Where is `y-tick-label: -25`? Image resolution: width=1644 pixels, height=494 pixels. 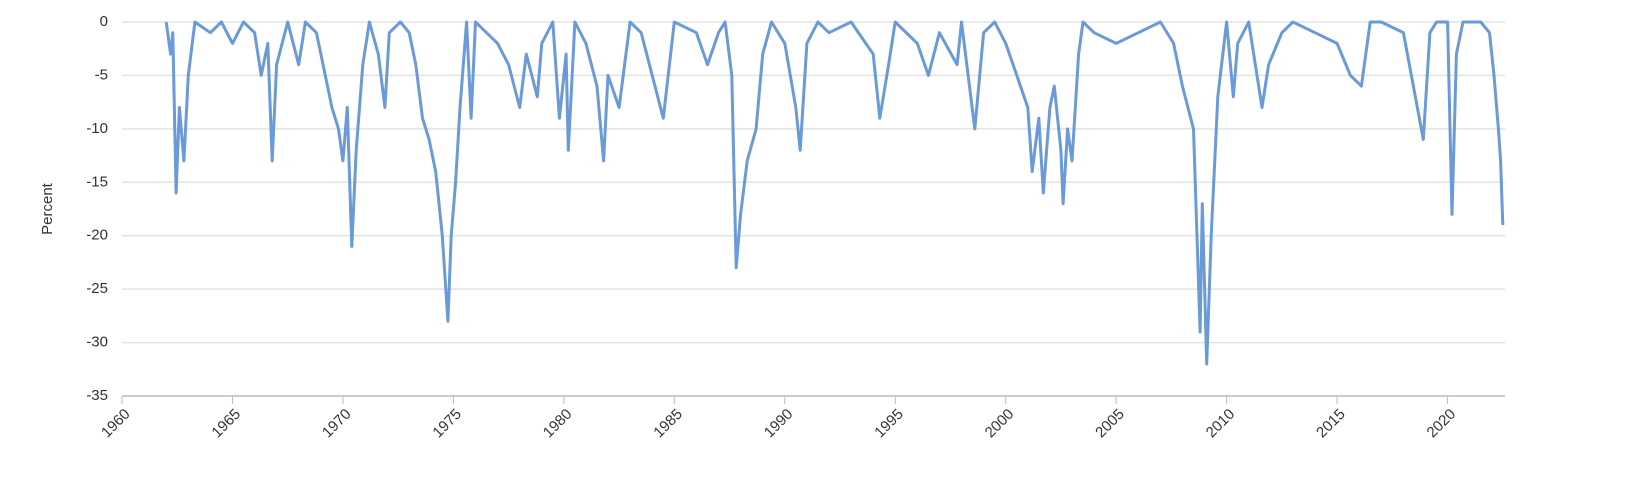
y-tick-label: -25 is located at coordinates (97, 288).